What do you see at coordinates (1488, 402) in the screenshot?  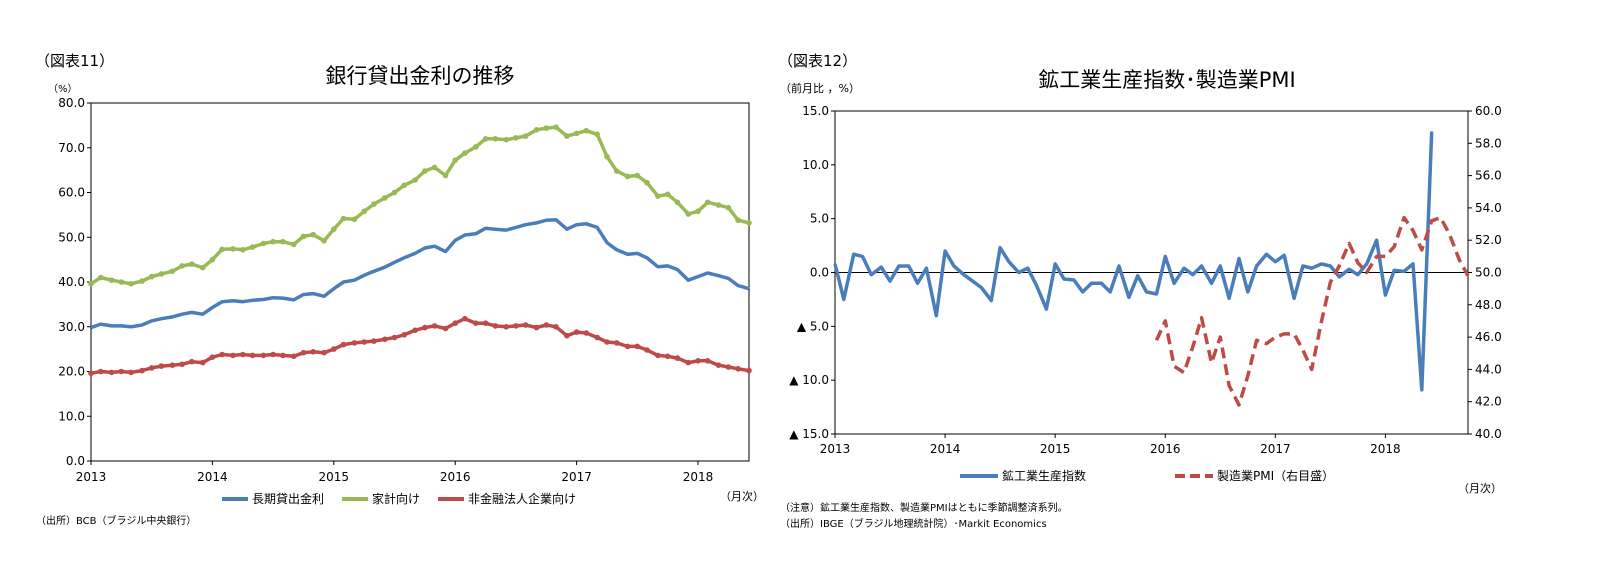 I see `chart2-right-tick-label: 42.0` at bounding box center [1488, 402].